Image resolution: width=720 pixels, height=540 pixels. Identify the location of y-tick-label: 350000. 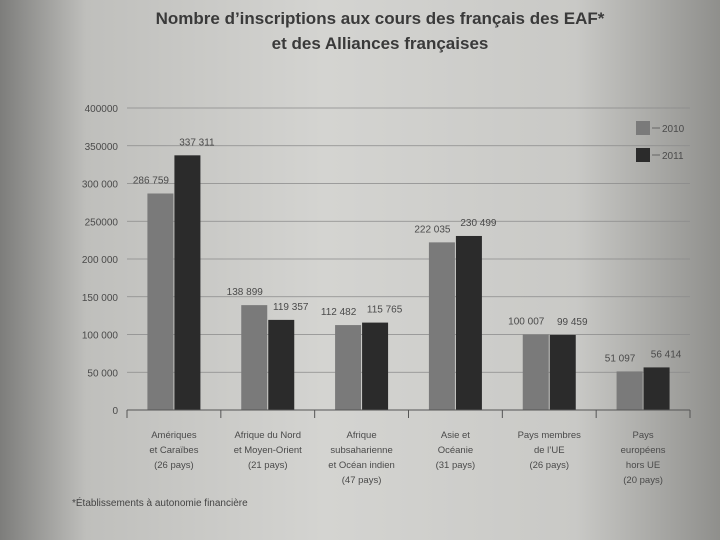
(102, 147).